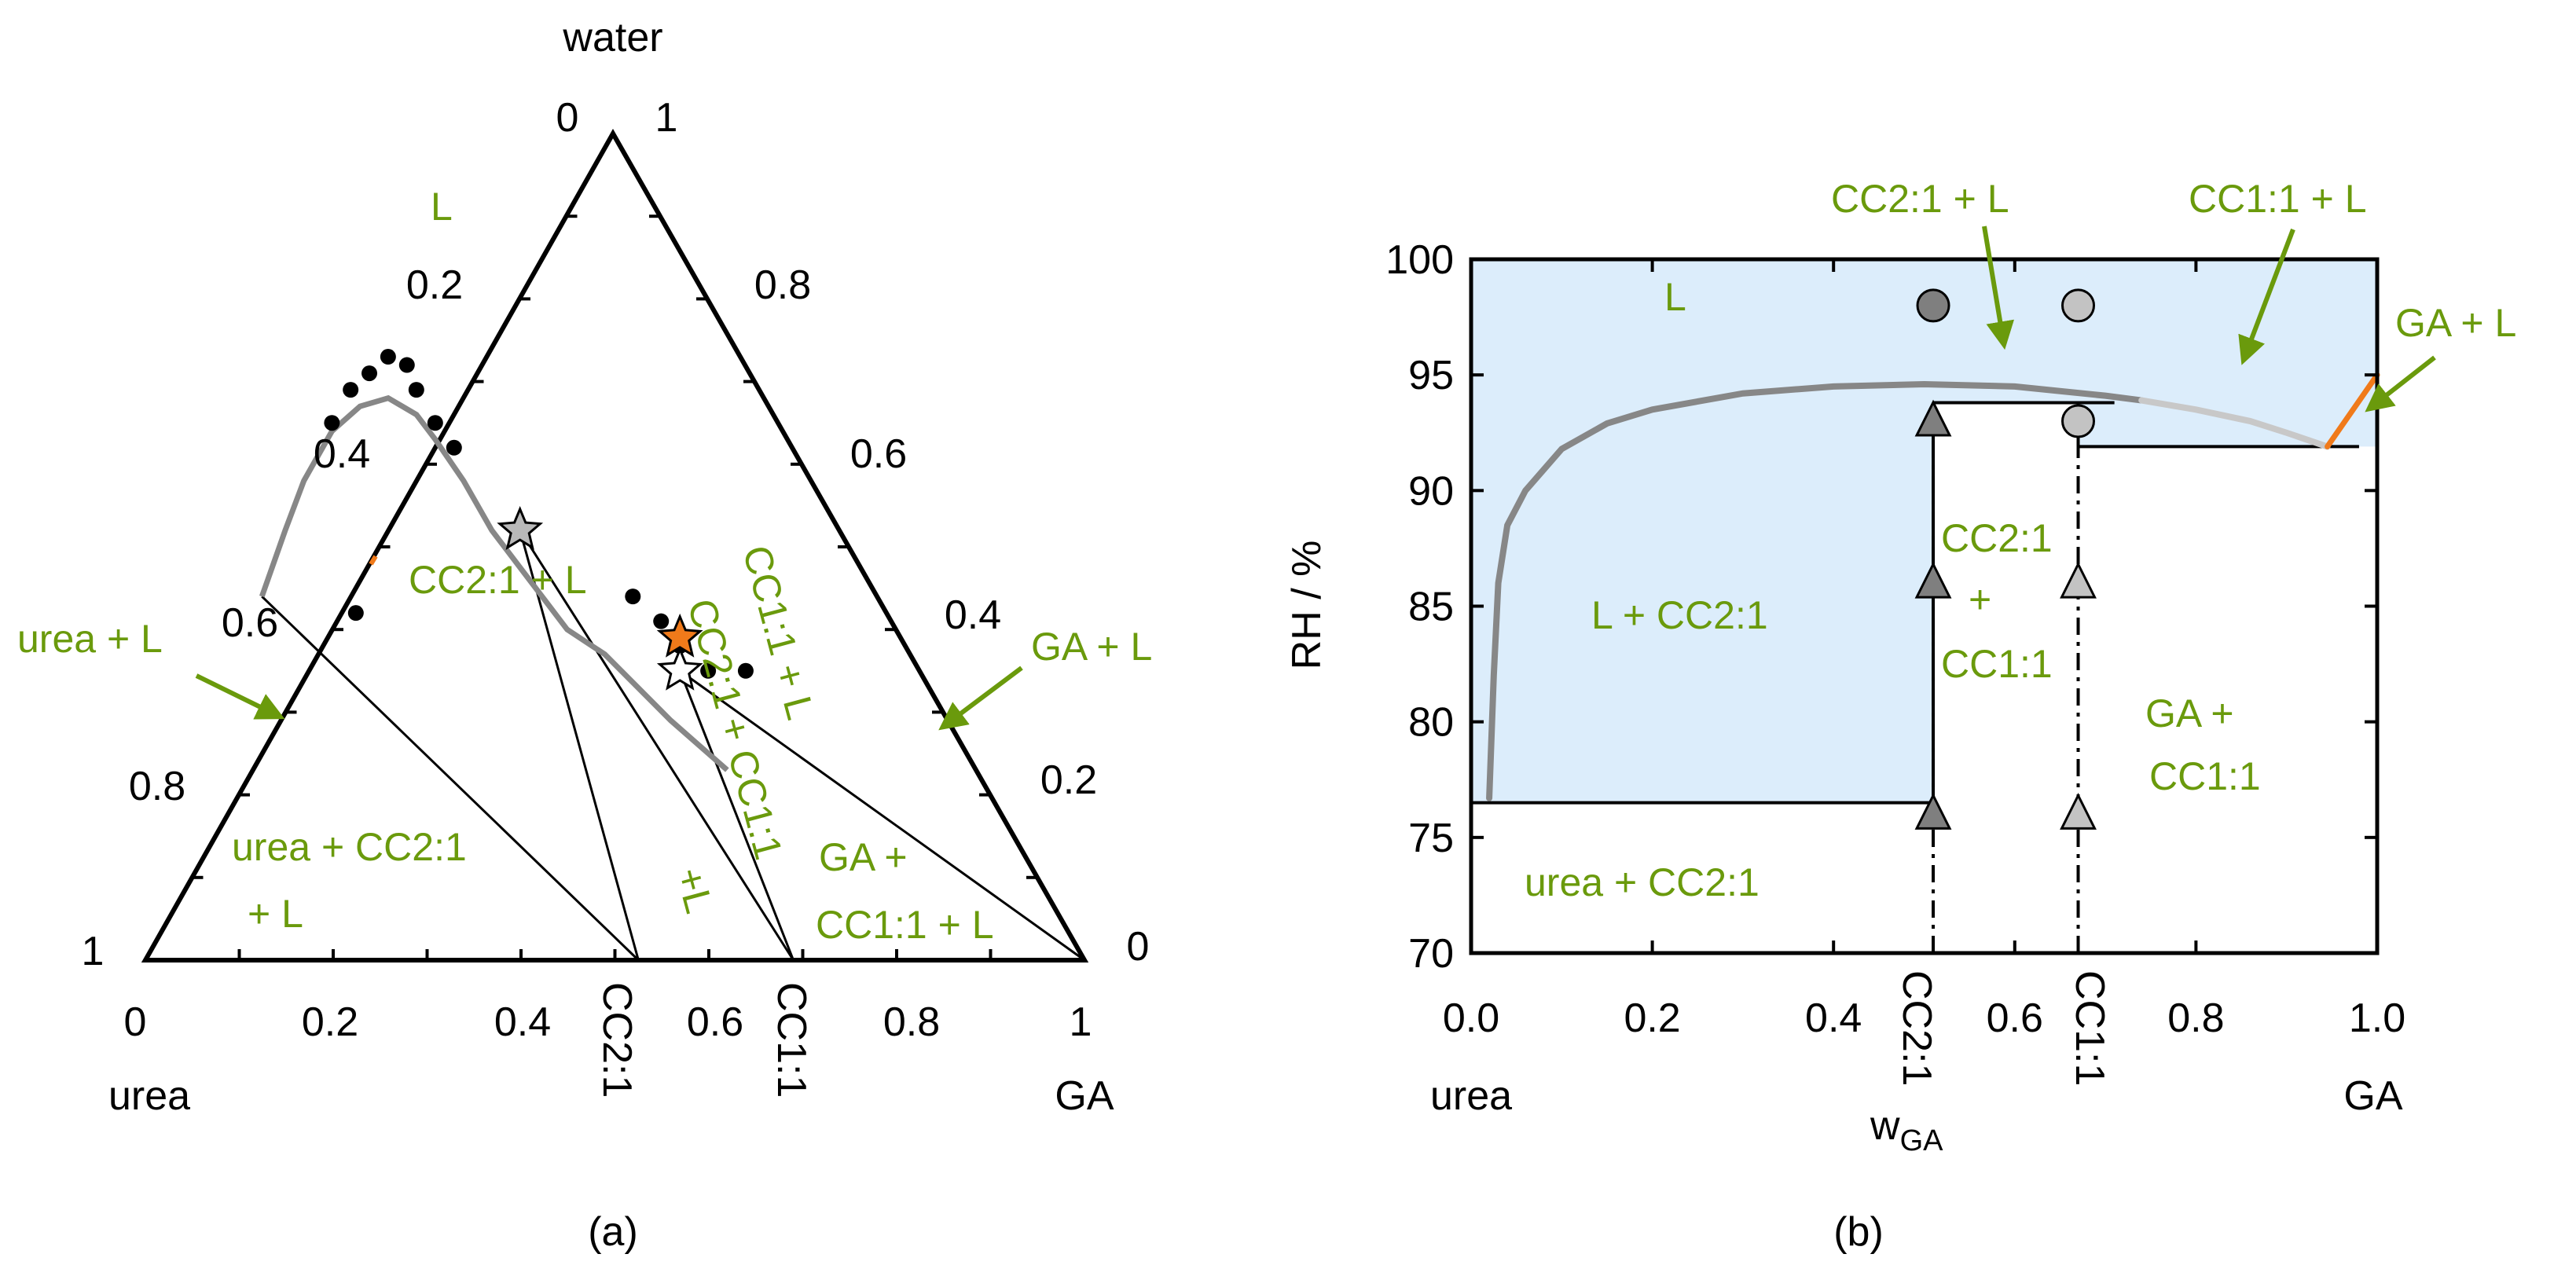  I want to click on callout-ga-l: GA + L, so click(2455, 323).